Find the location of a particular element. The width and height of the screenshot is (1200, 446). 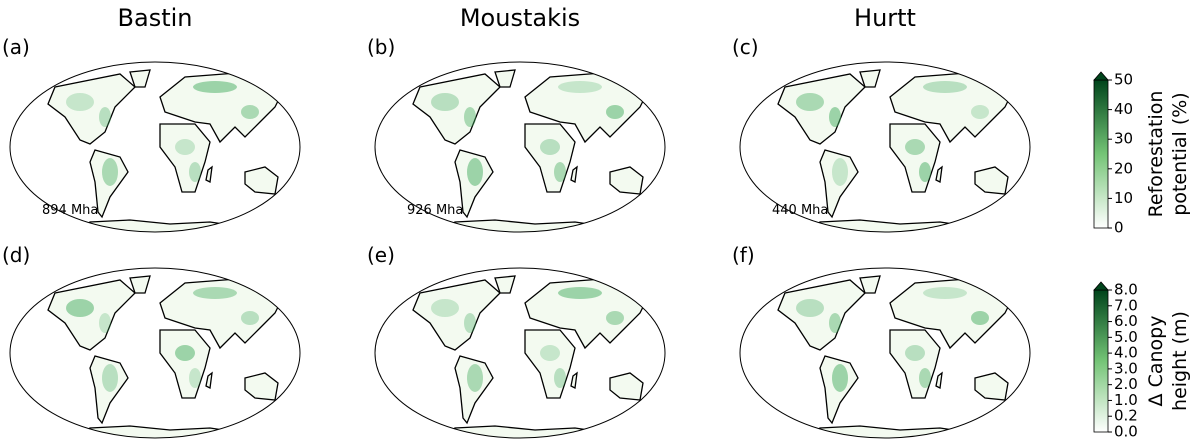

panel-label: (d) is located at coordinates (16, 255).